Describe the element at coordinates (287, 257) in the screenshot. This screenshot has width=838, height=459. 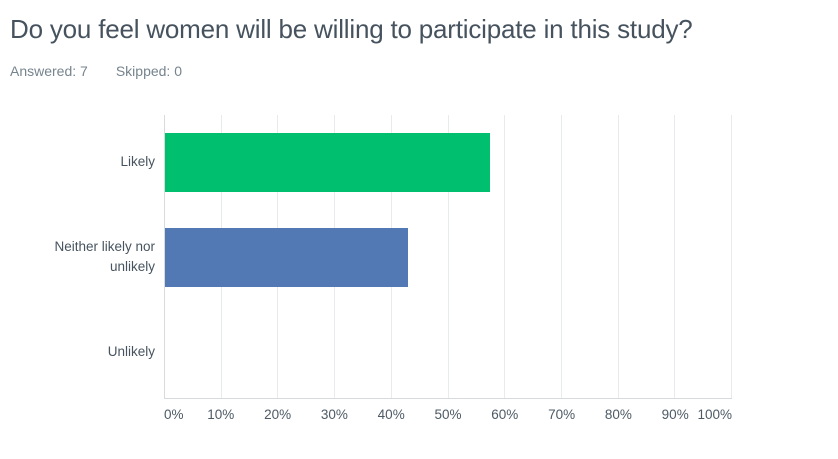
I see `bar-neither-likely-nor-unlikely` at that location.